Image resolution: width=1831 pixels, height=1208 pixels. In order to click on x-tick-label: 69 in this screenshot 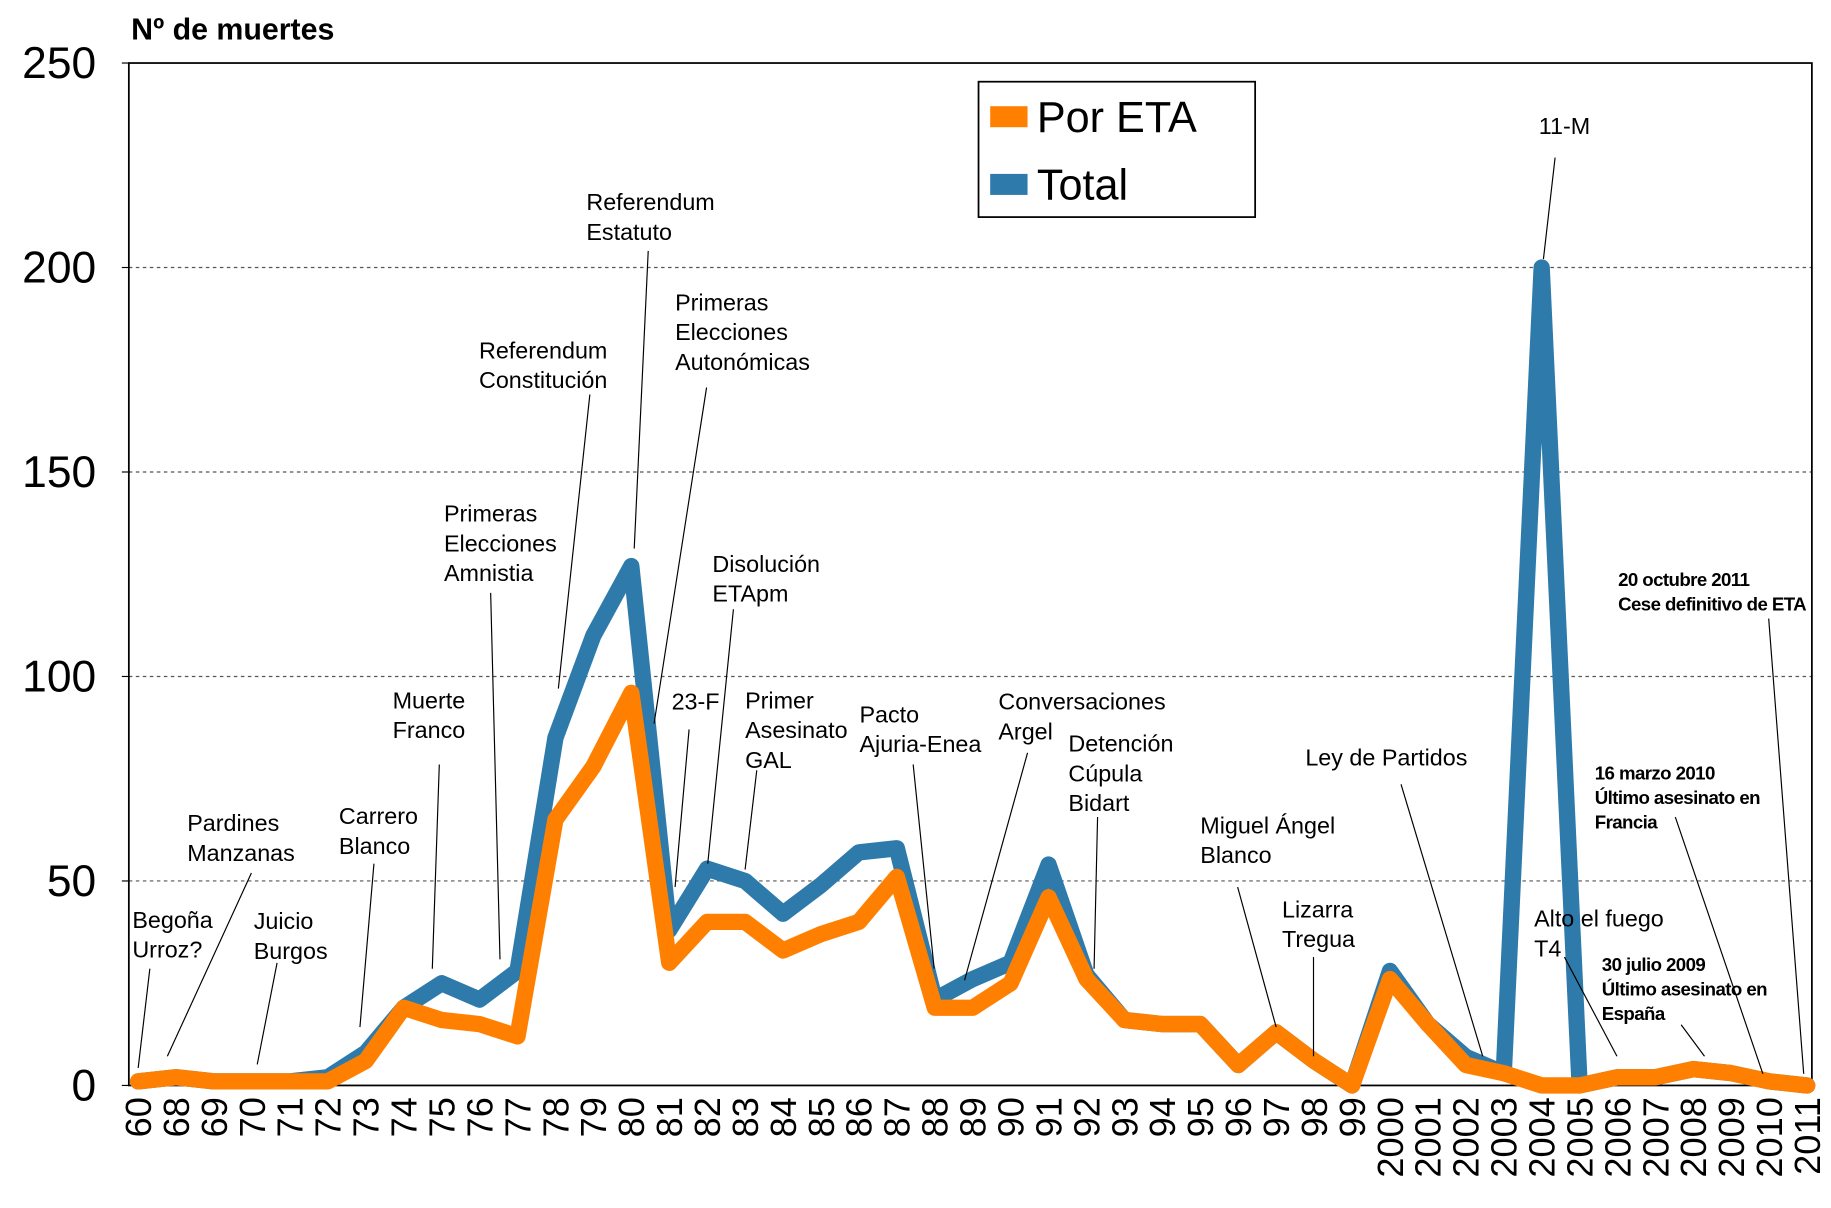, I will do `click(214, 1117)`.